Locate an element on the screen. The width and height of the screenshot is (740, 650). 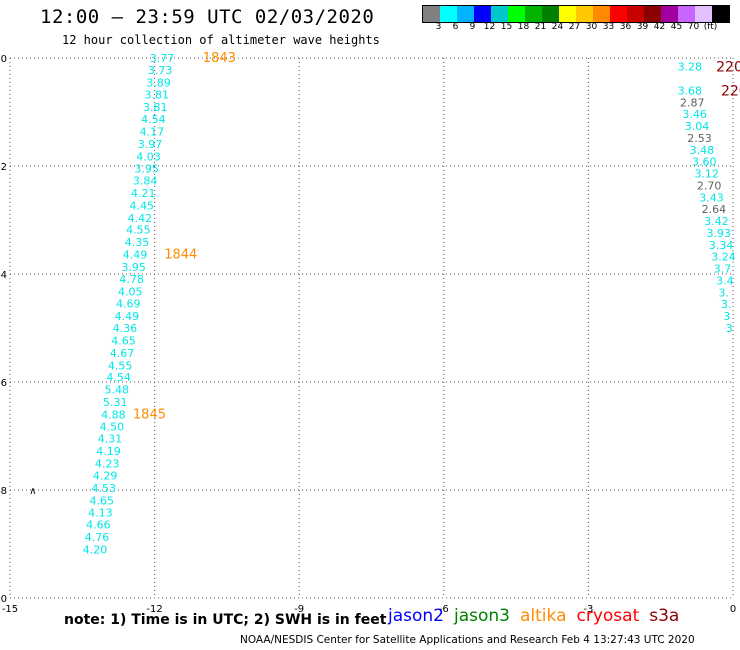
x-tick-label: -12 is located at coordinates (154, 609).